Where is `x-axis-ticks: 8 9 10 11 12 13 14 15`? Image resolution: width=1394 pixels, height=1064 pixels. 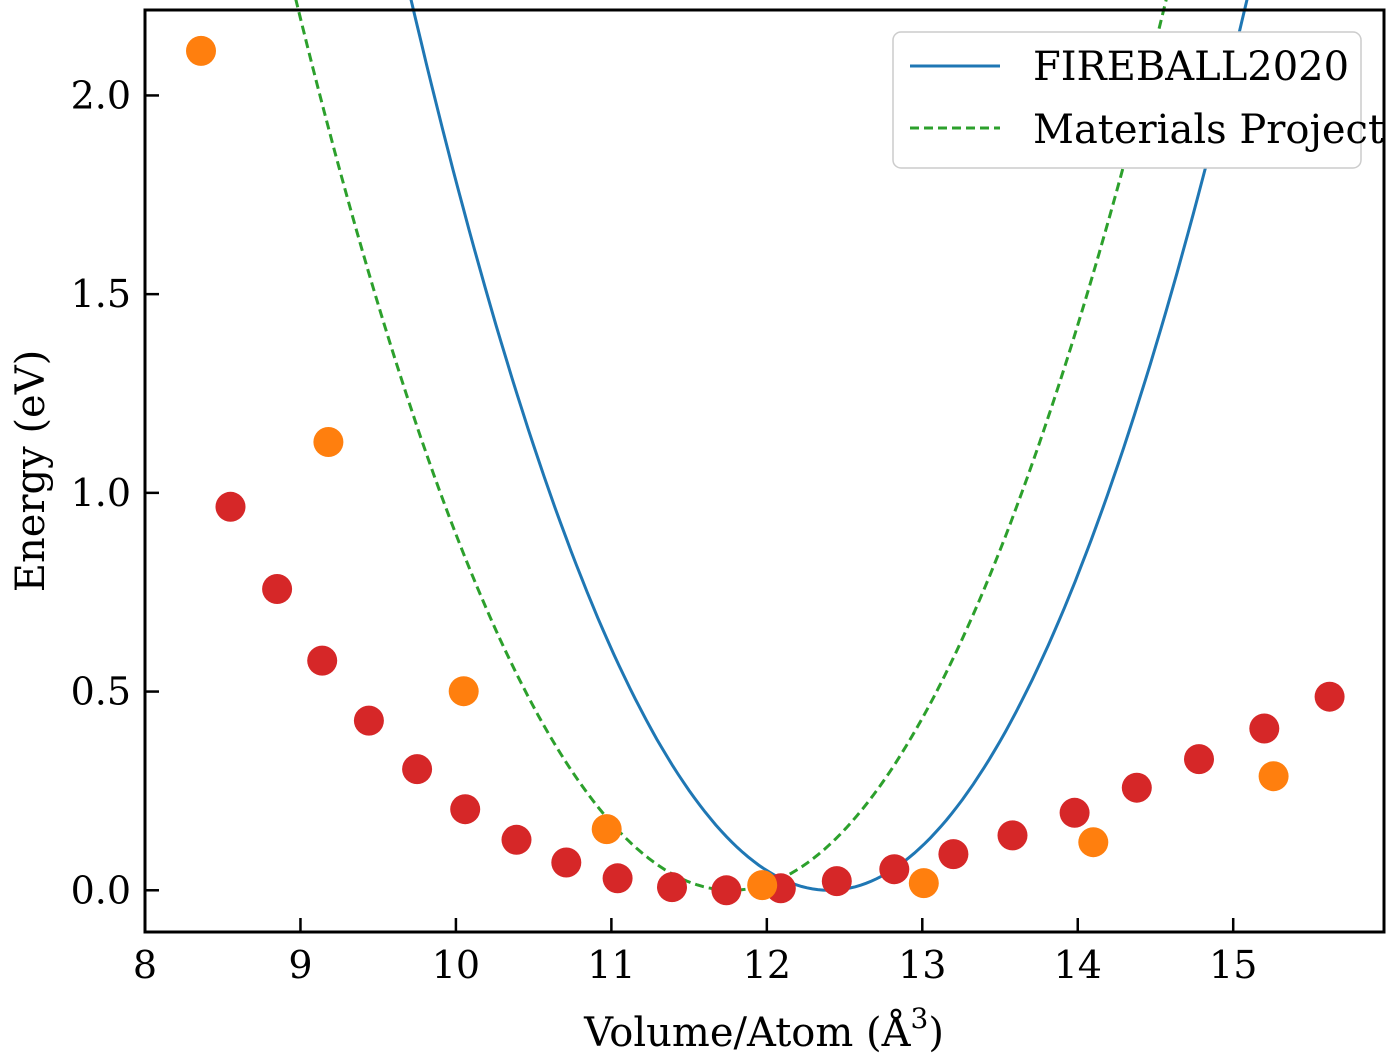 x-axis-ticks: 8 9 10 11 12 13 14 15 is located at coordinates (695, 952).